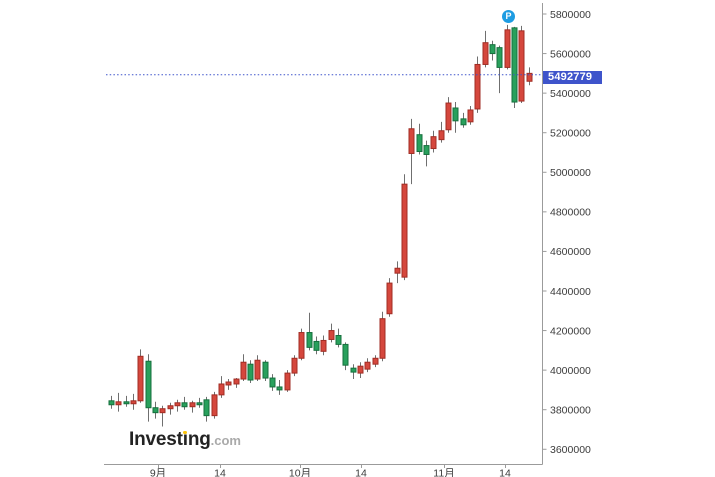  Describe the element at coordinates (570, 450) in the screenshot. I see `y-axis-label: 3600000` at that location.